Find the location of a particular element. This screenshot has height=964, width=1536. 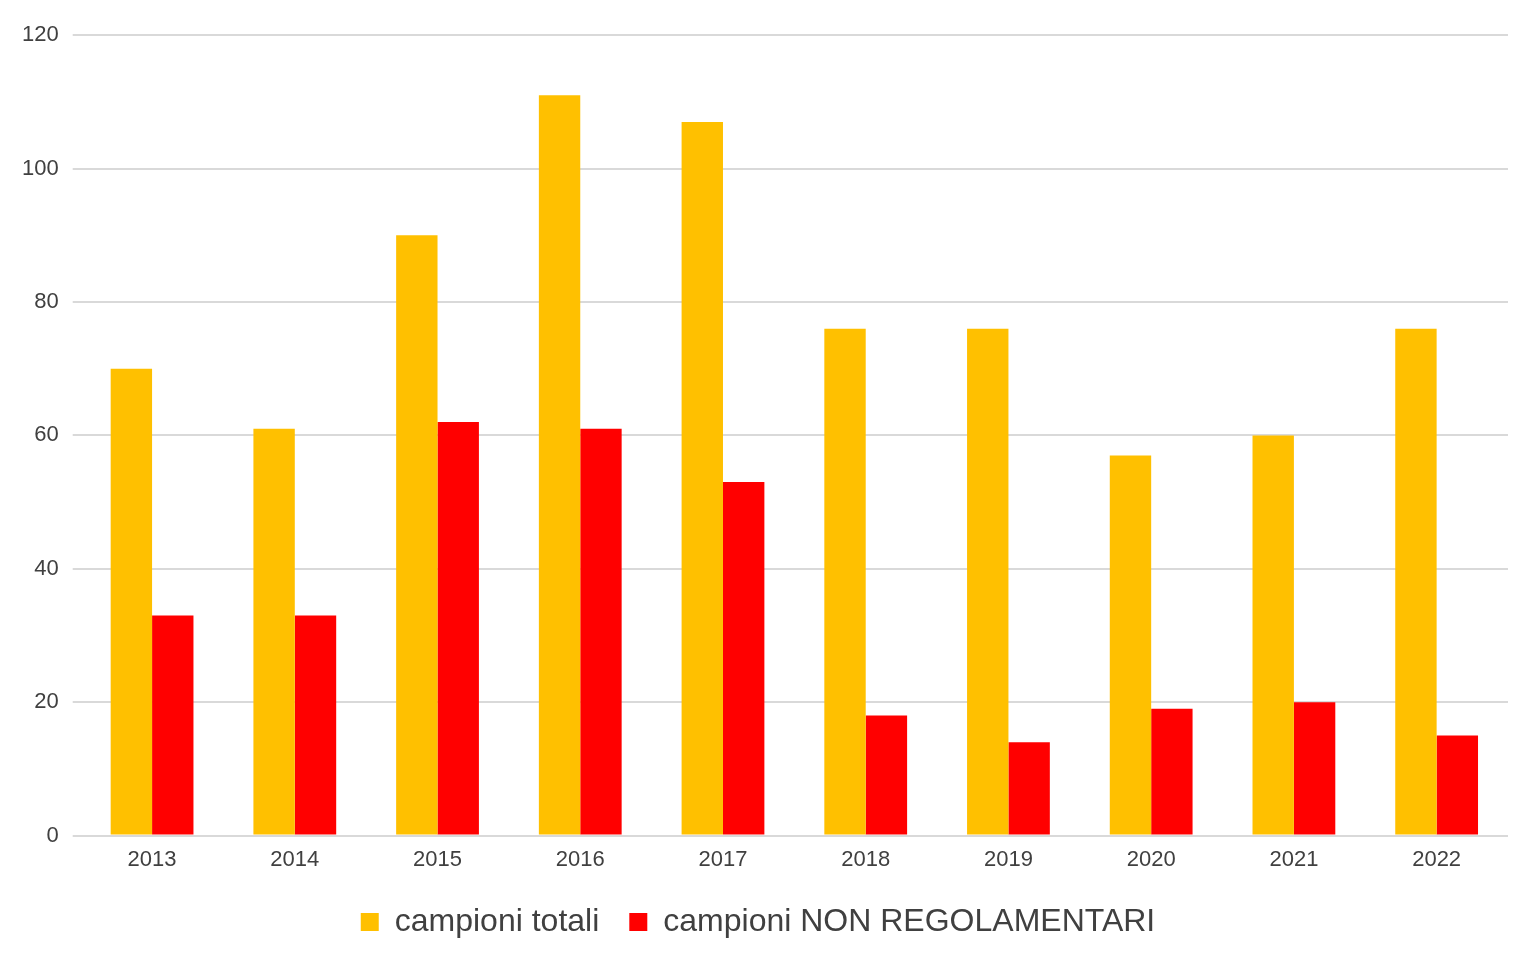

y-tick-label: 120 is located at coordinates (40, 34).